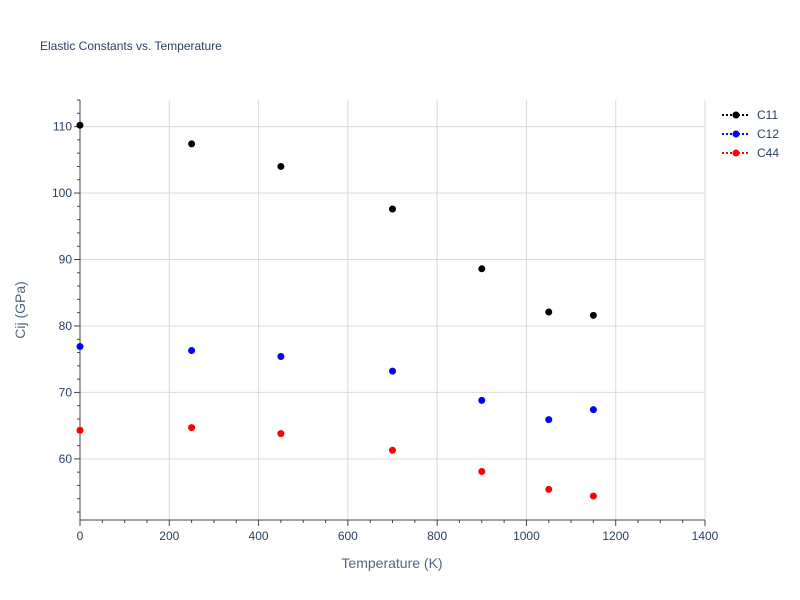 The height and width of the screenshot is (600, 800). Describe the element at coordinates (768, 153) in the screenshot. I see `legend-label: C44` at that location.